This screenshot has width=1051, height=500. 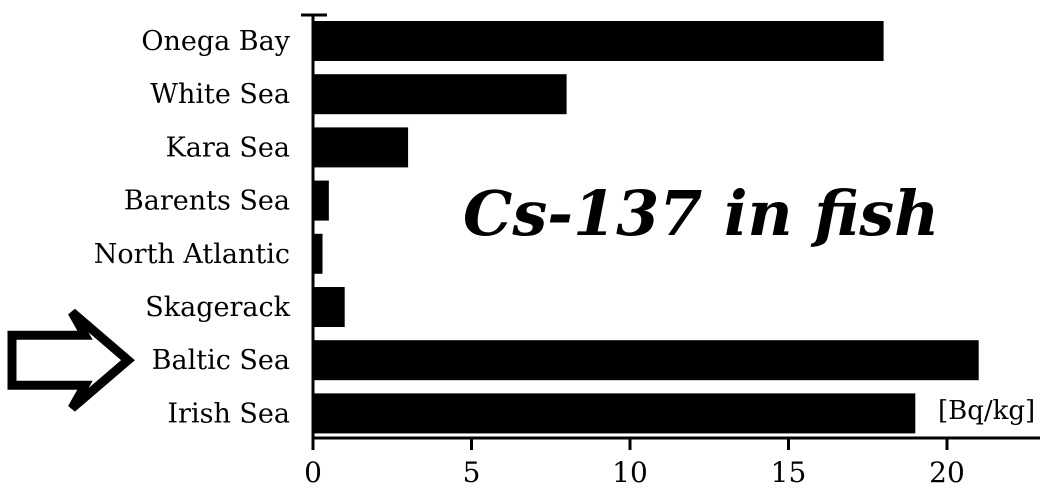 What do you see at coordinates (701, 213) in the screenshot?
I see `chart-title: Cs-137 in fish` at bounding box center [701, 213].